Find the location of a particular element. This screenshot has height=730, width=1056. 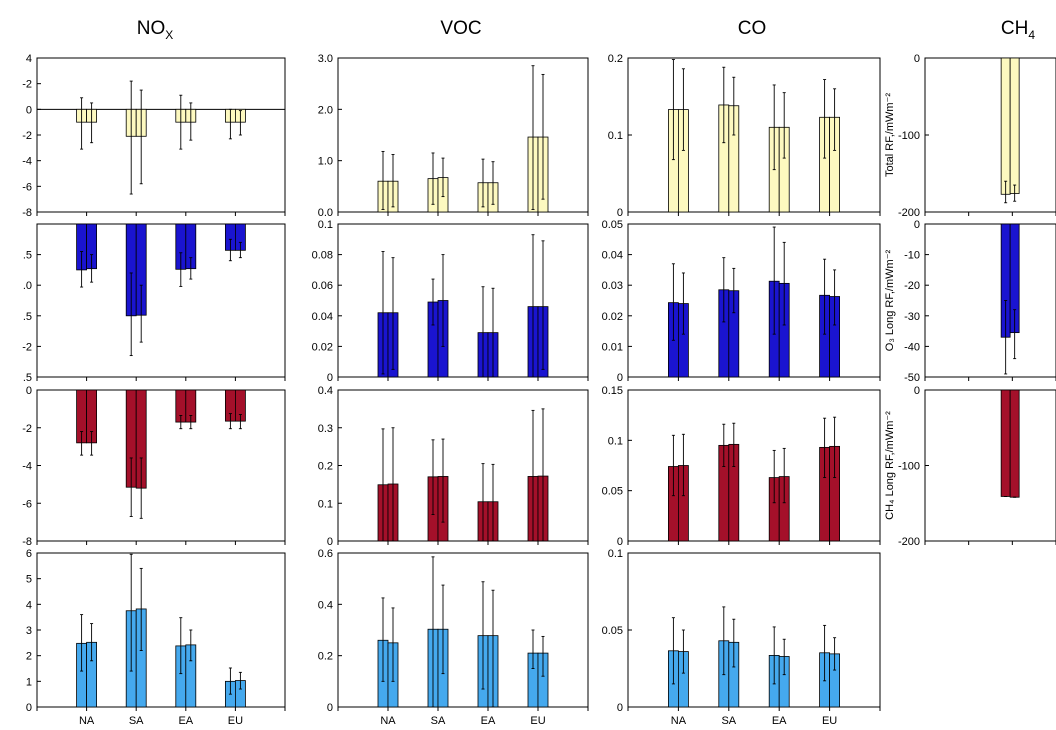

panel-VOC-row1: 0.0 1.0 2.0 3.0 is located at coordinates (453, 136).